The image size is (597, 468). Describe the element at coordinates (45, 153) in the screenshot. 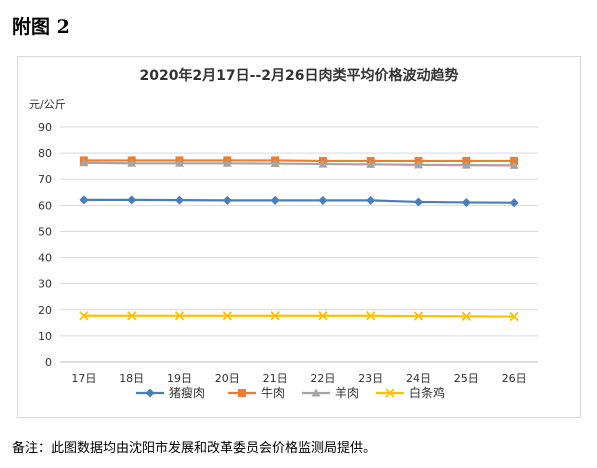

I see `y-tick-label: 80` at that location.